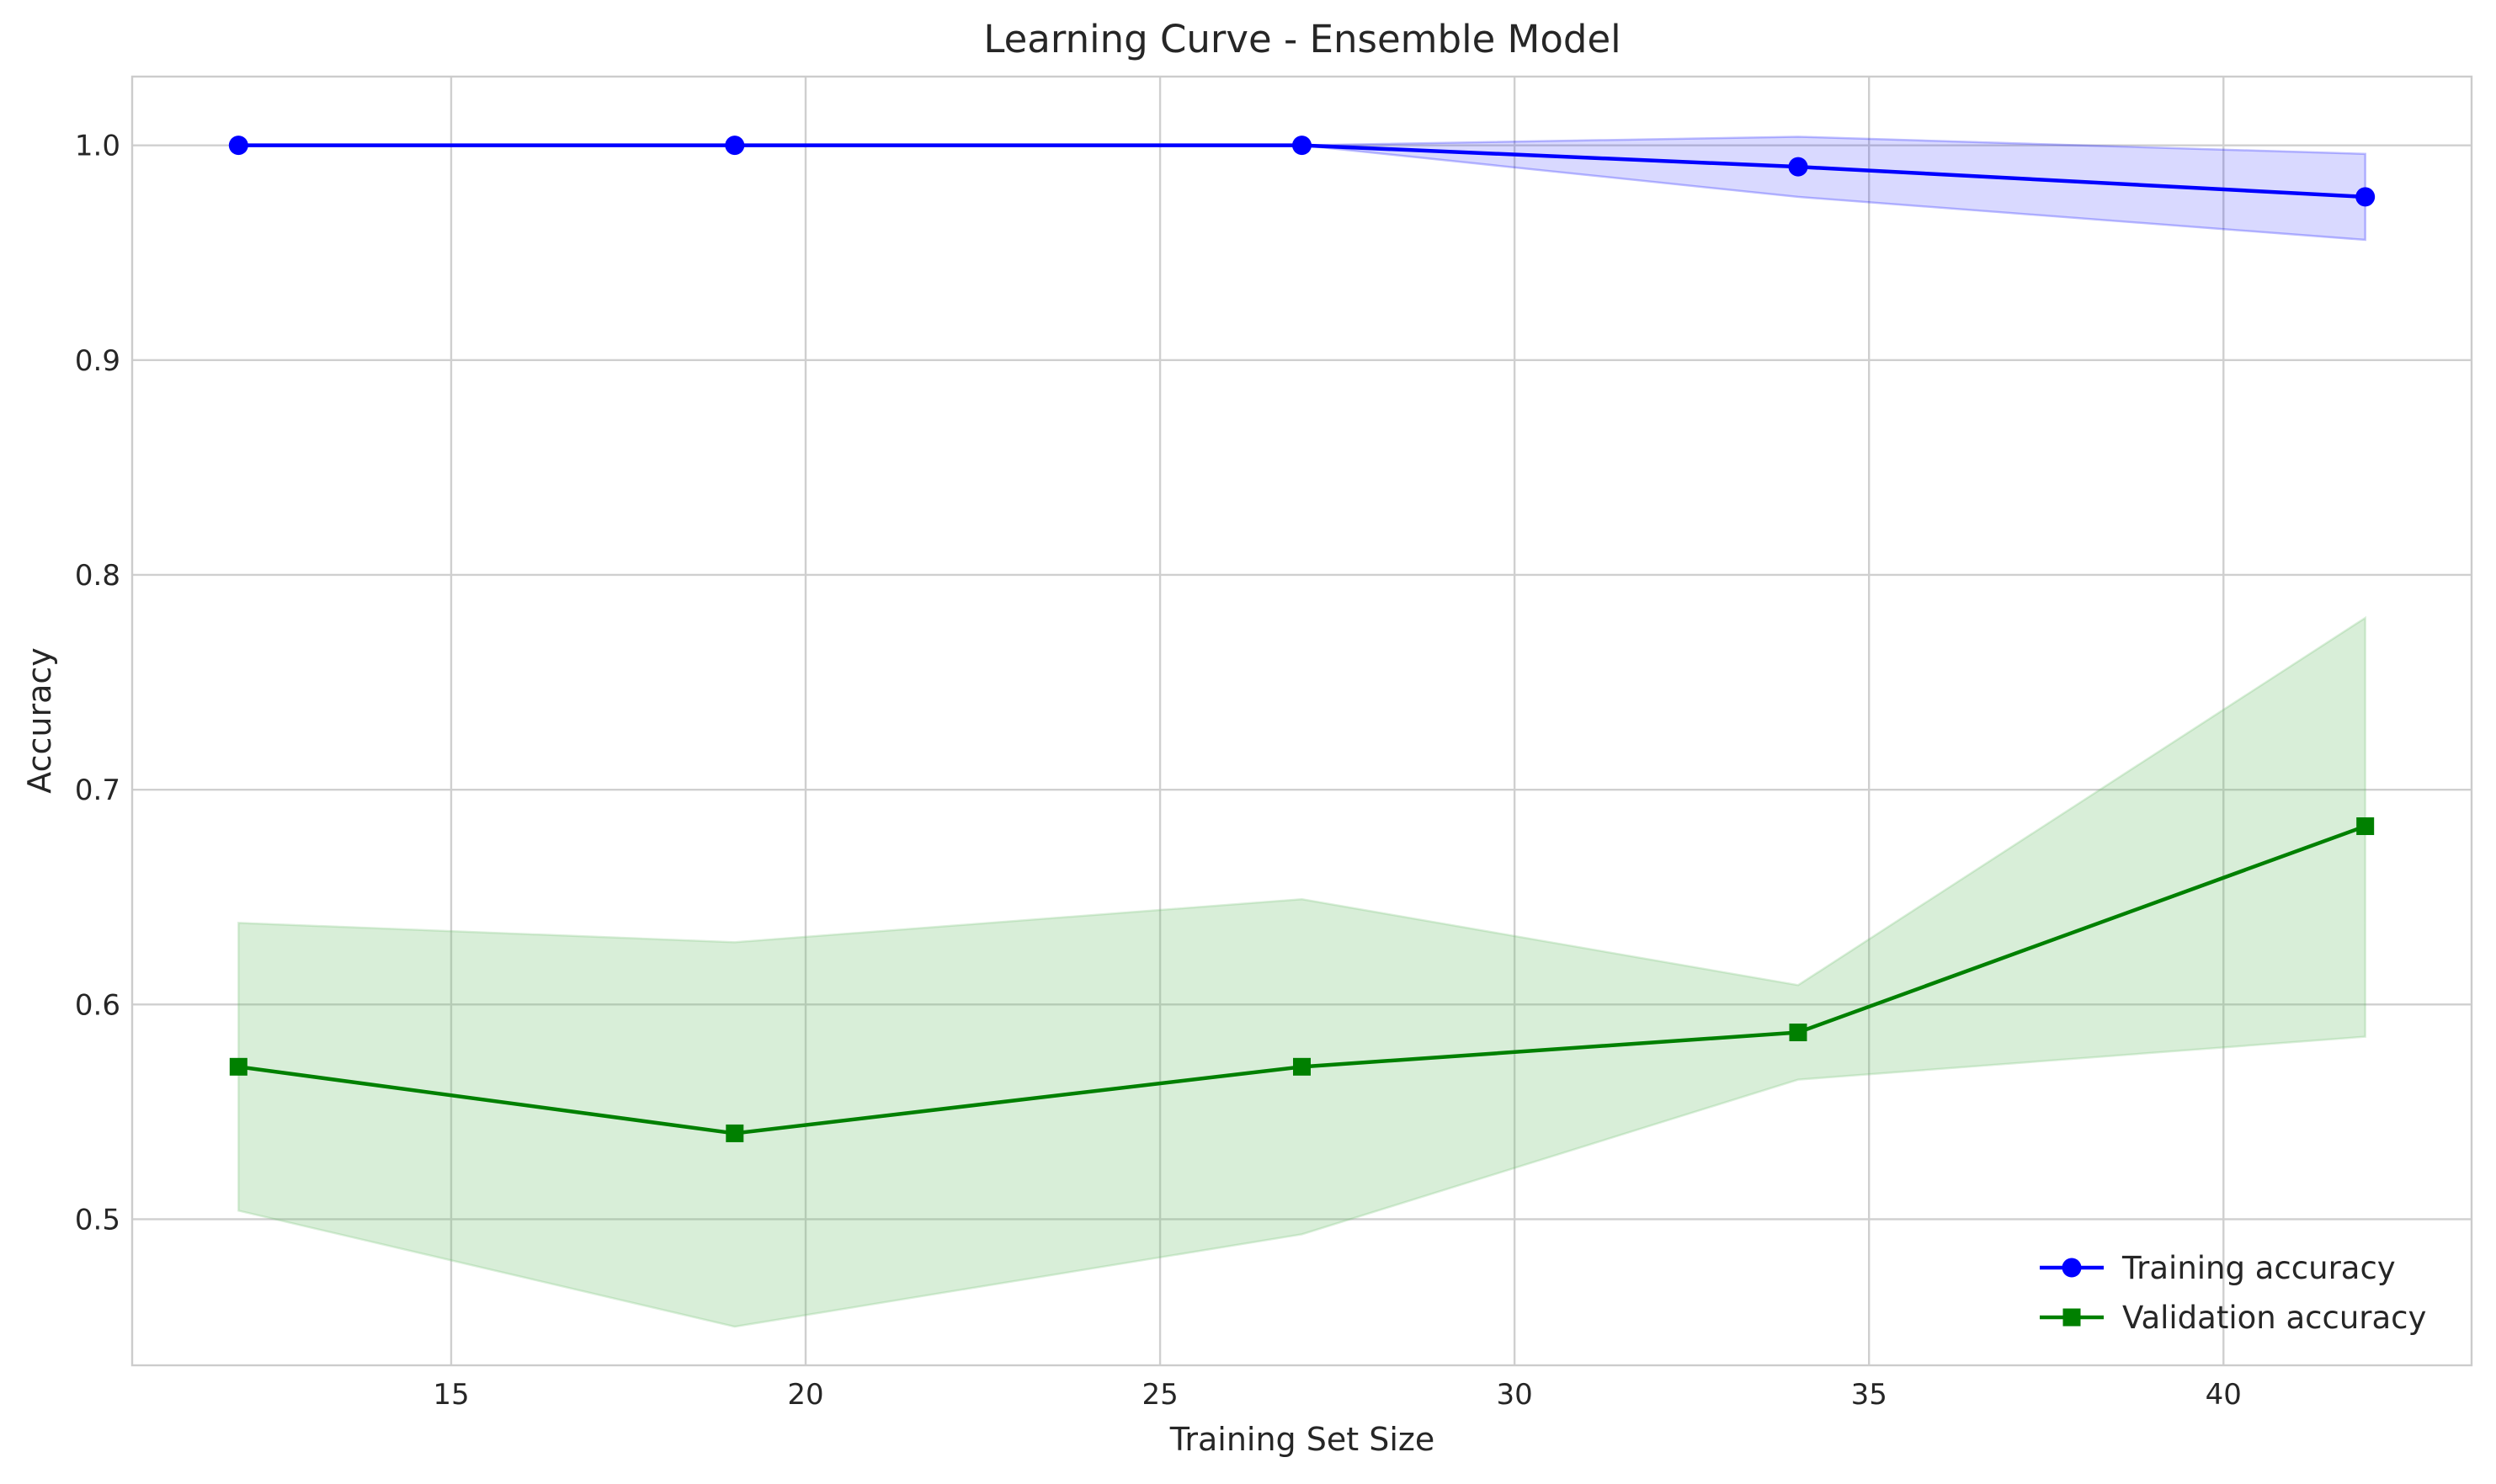 The image size is (2496, 1484). Describe the element at coordinates (97, 683) in the screenshot. I see `y-tick-labels: 0.5 0.6 0.7 0.8 0.9 1.0` at that location.